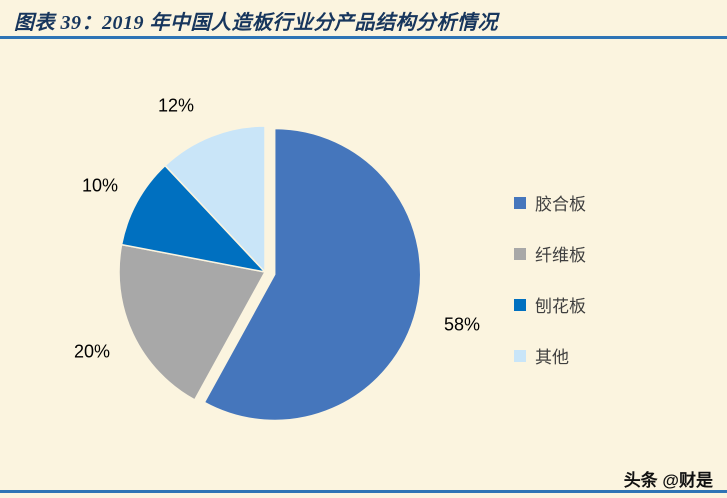 The height and width of the screenshot is (498, 727). I want to click on legend-label: 其他, so click(552, 357).